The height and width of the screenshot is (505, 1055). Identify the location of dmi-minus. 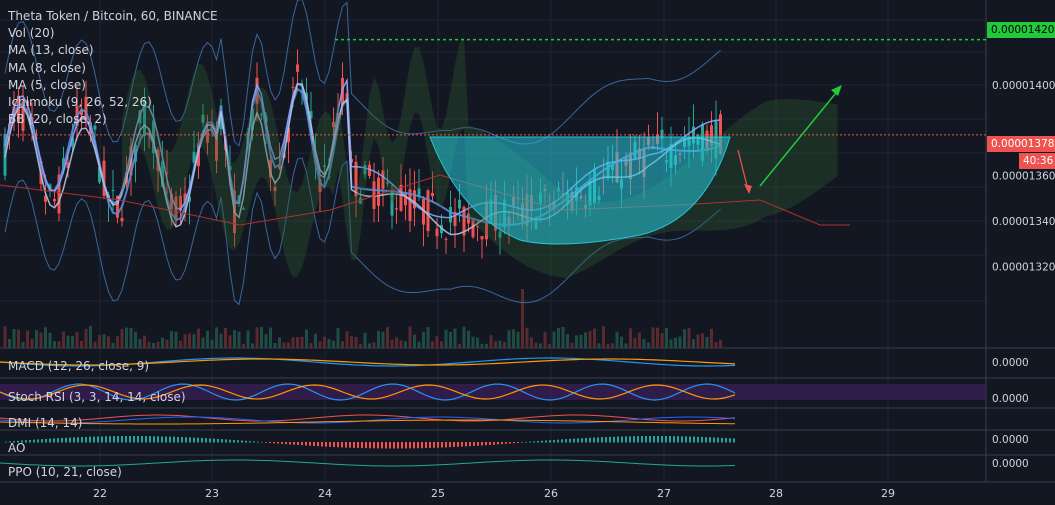
(368, 418).